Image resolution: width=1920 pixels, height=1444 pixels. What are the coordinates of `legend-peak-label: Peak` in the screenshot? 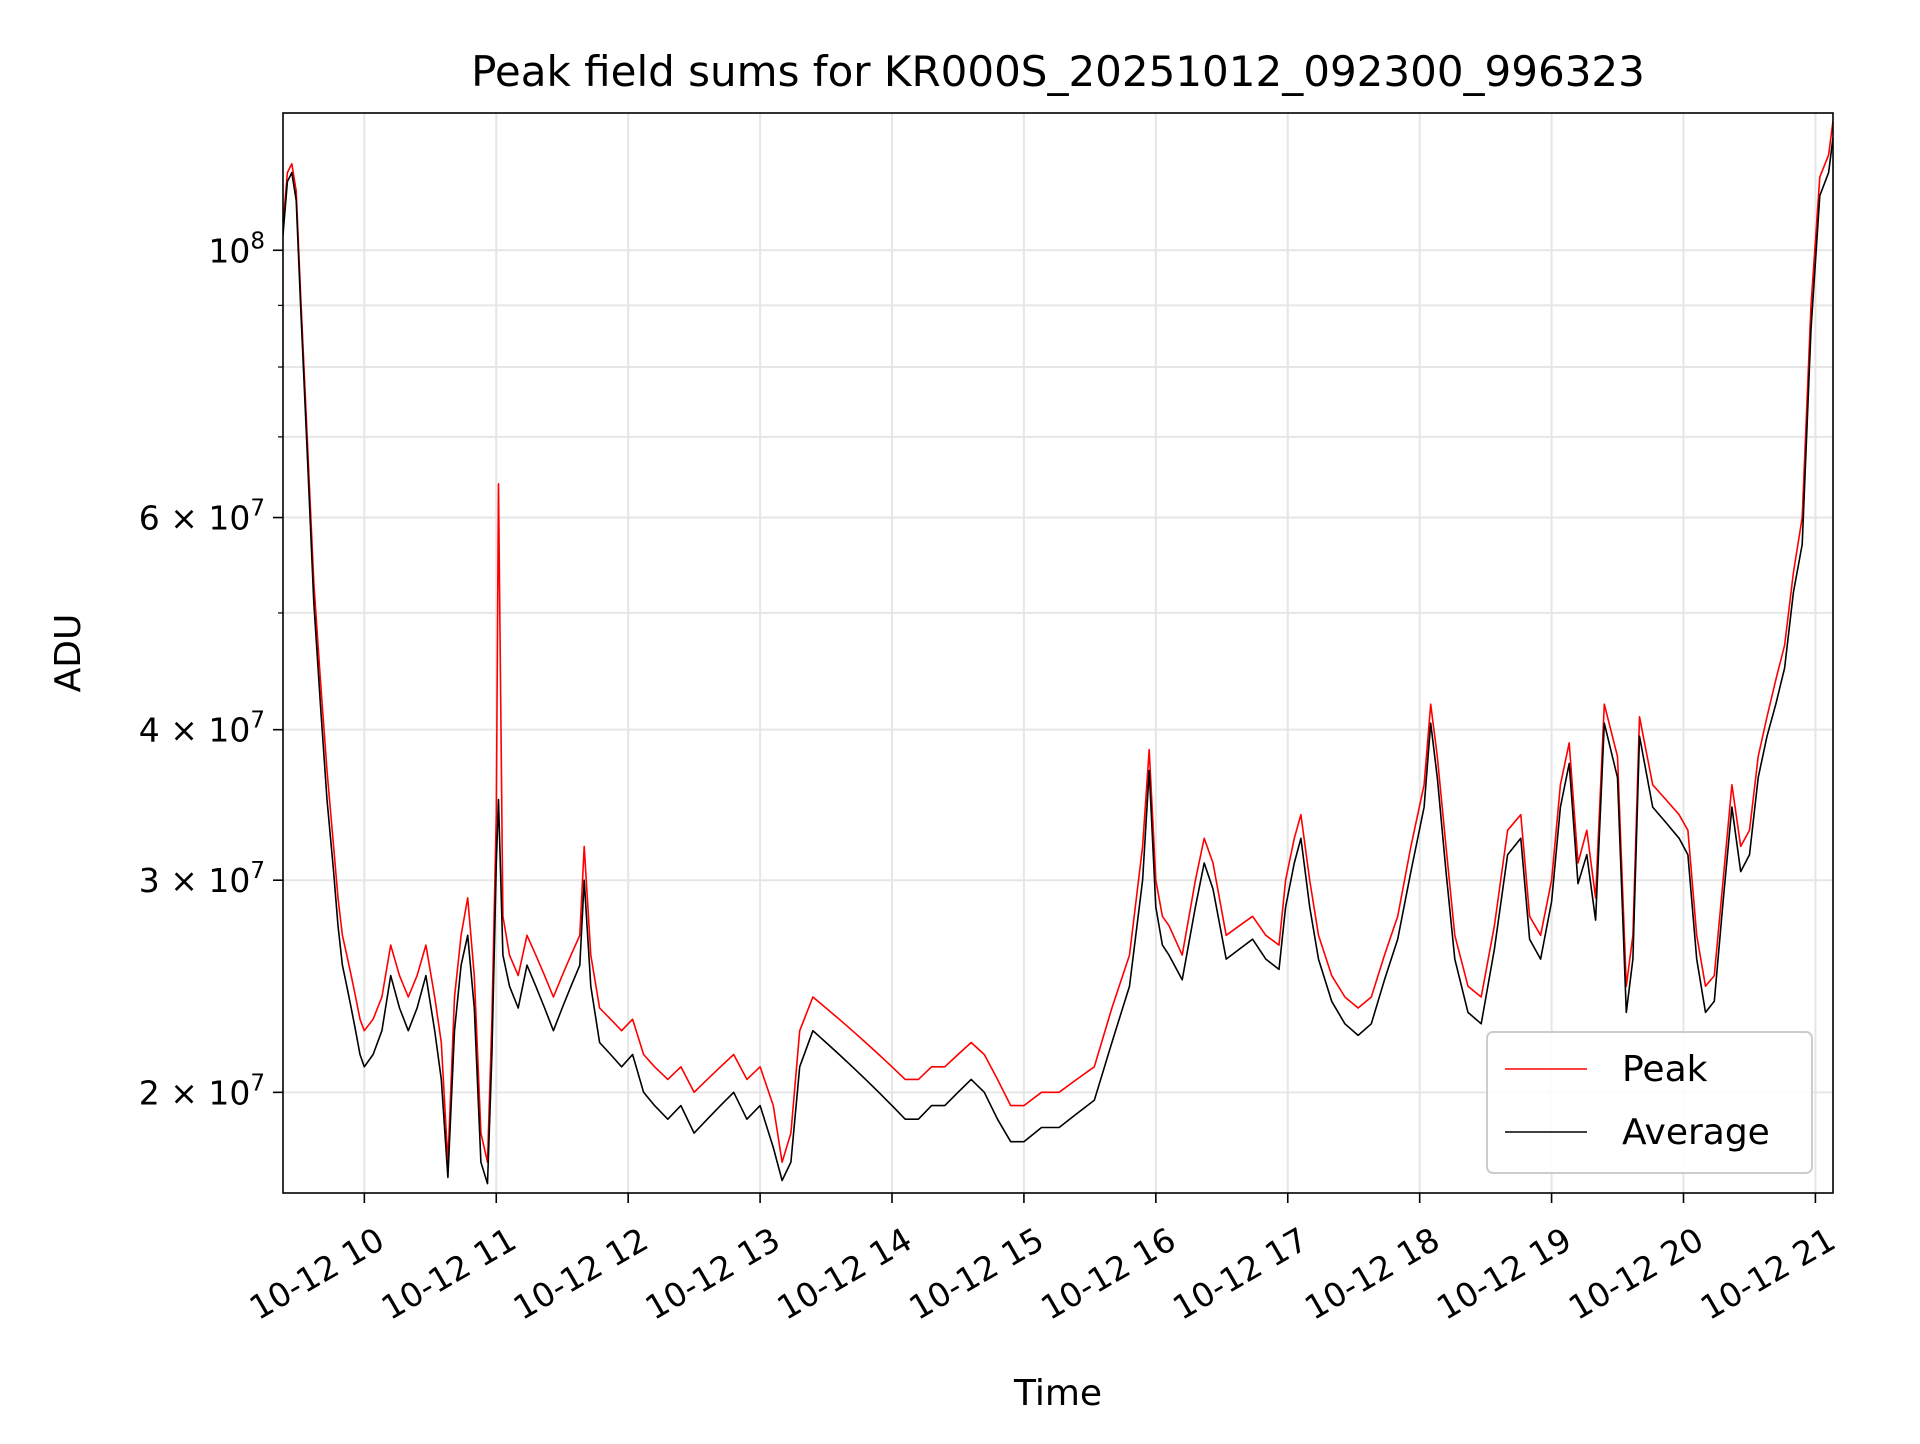 It's located at (1665, 1069).